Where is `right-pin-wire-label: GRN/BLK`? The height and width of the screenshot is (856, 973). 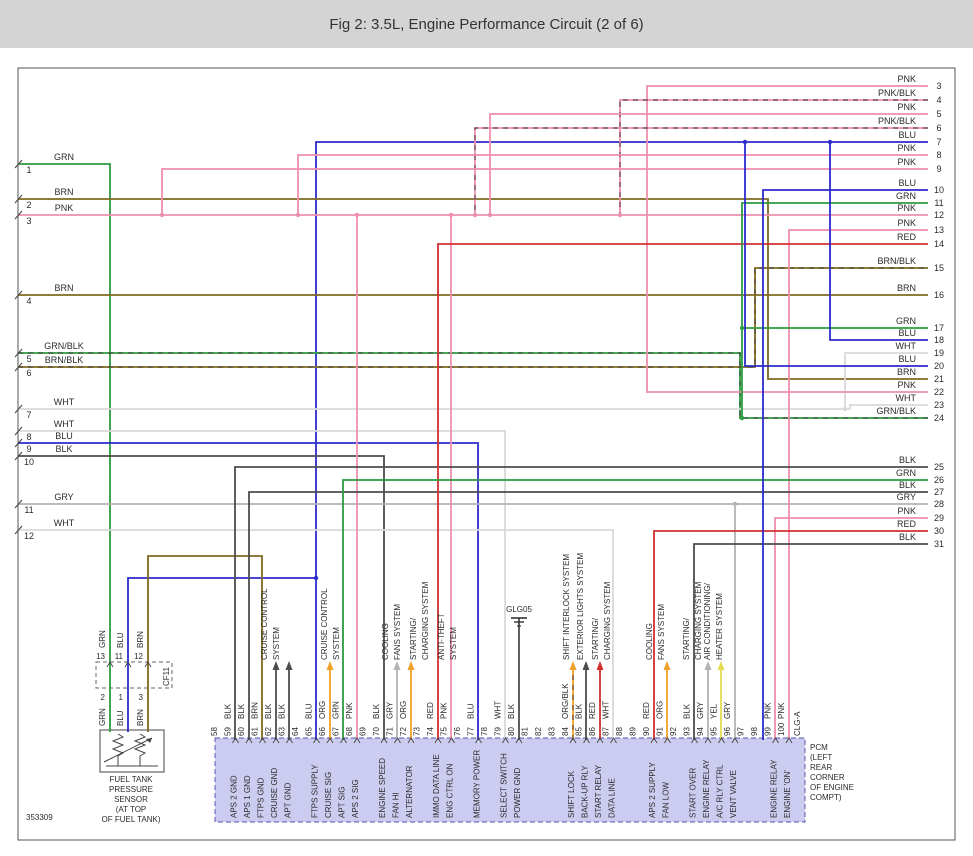 right-pin-wire-label: GRN/BLK is located at coordinates (896, 411).